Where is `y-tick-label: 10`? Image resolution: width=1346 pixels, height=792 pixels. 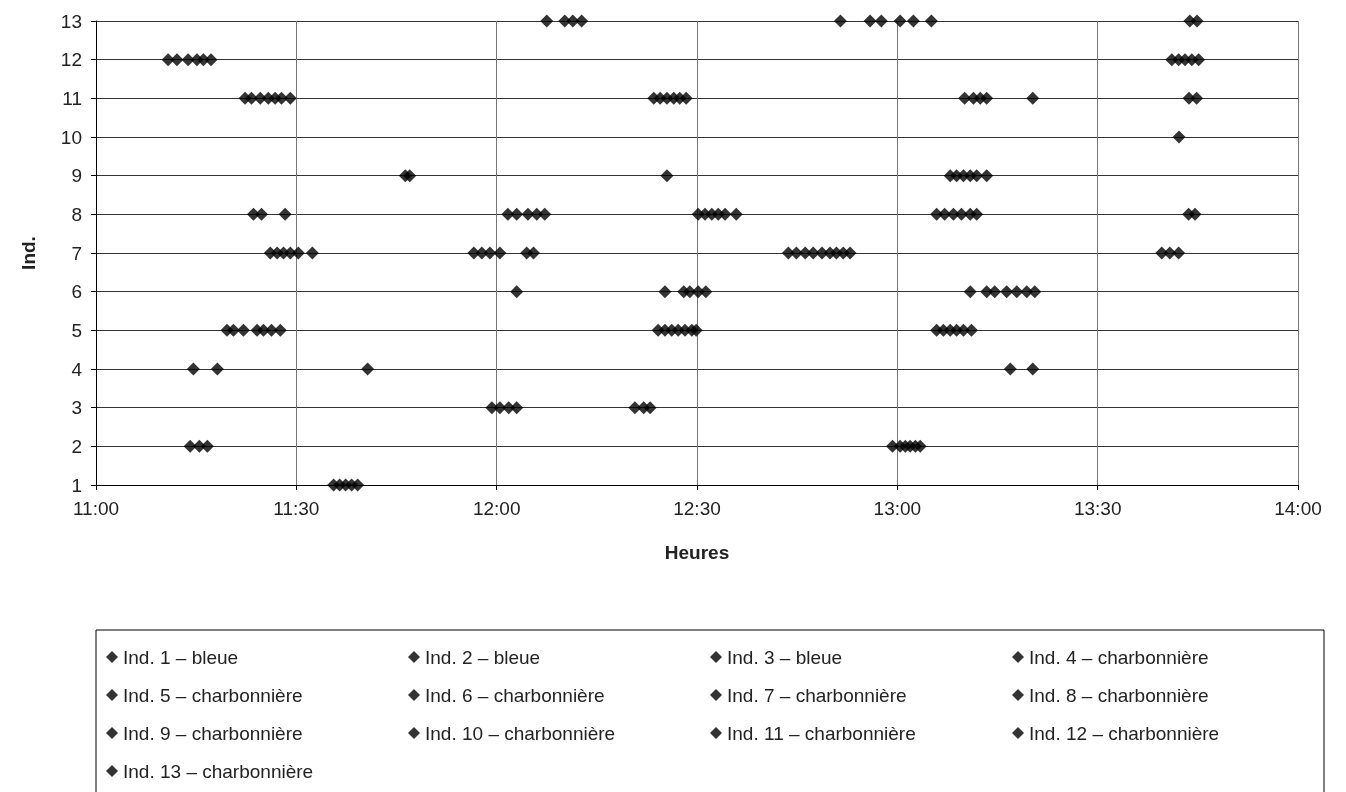
y-tick-label: 10 is located at coordinates (71, 137).